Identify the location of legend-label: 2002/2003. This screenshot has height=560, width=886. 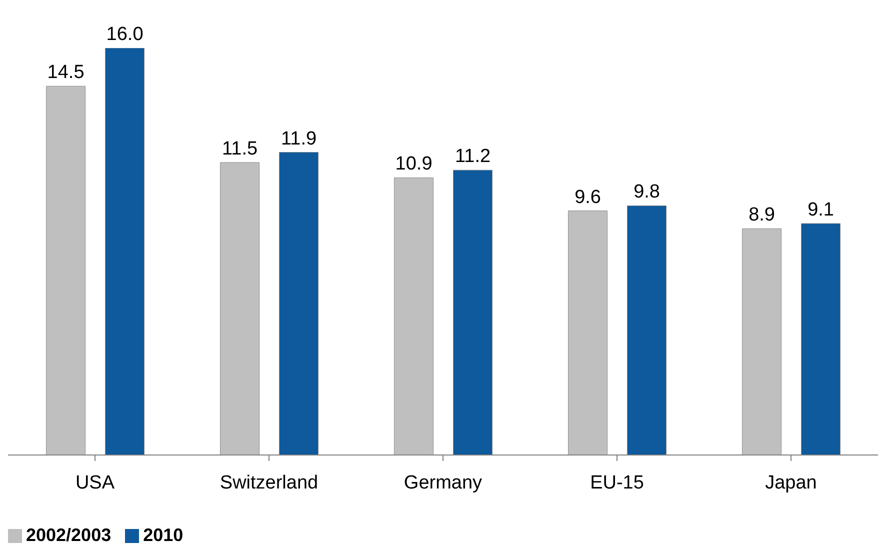
(68, 535).